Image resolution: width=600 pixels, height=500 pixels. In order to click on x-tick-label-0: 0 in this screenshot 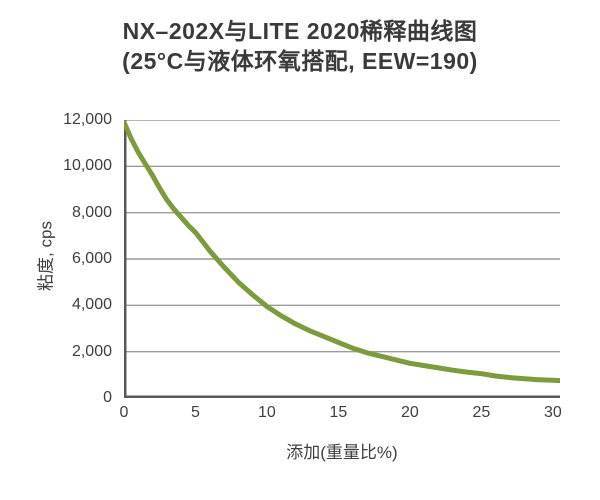, I will do `click(124, 412)`.